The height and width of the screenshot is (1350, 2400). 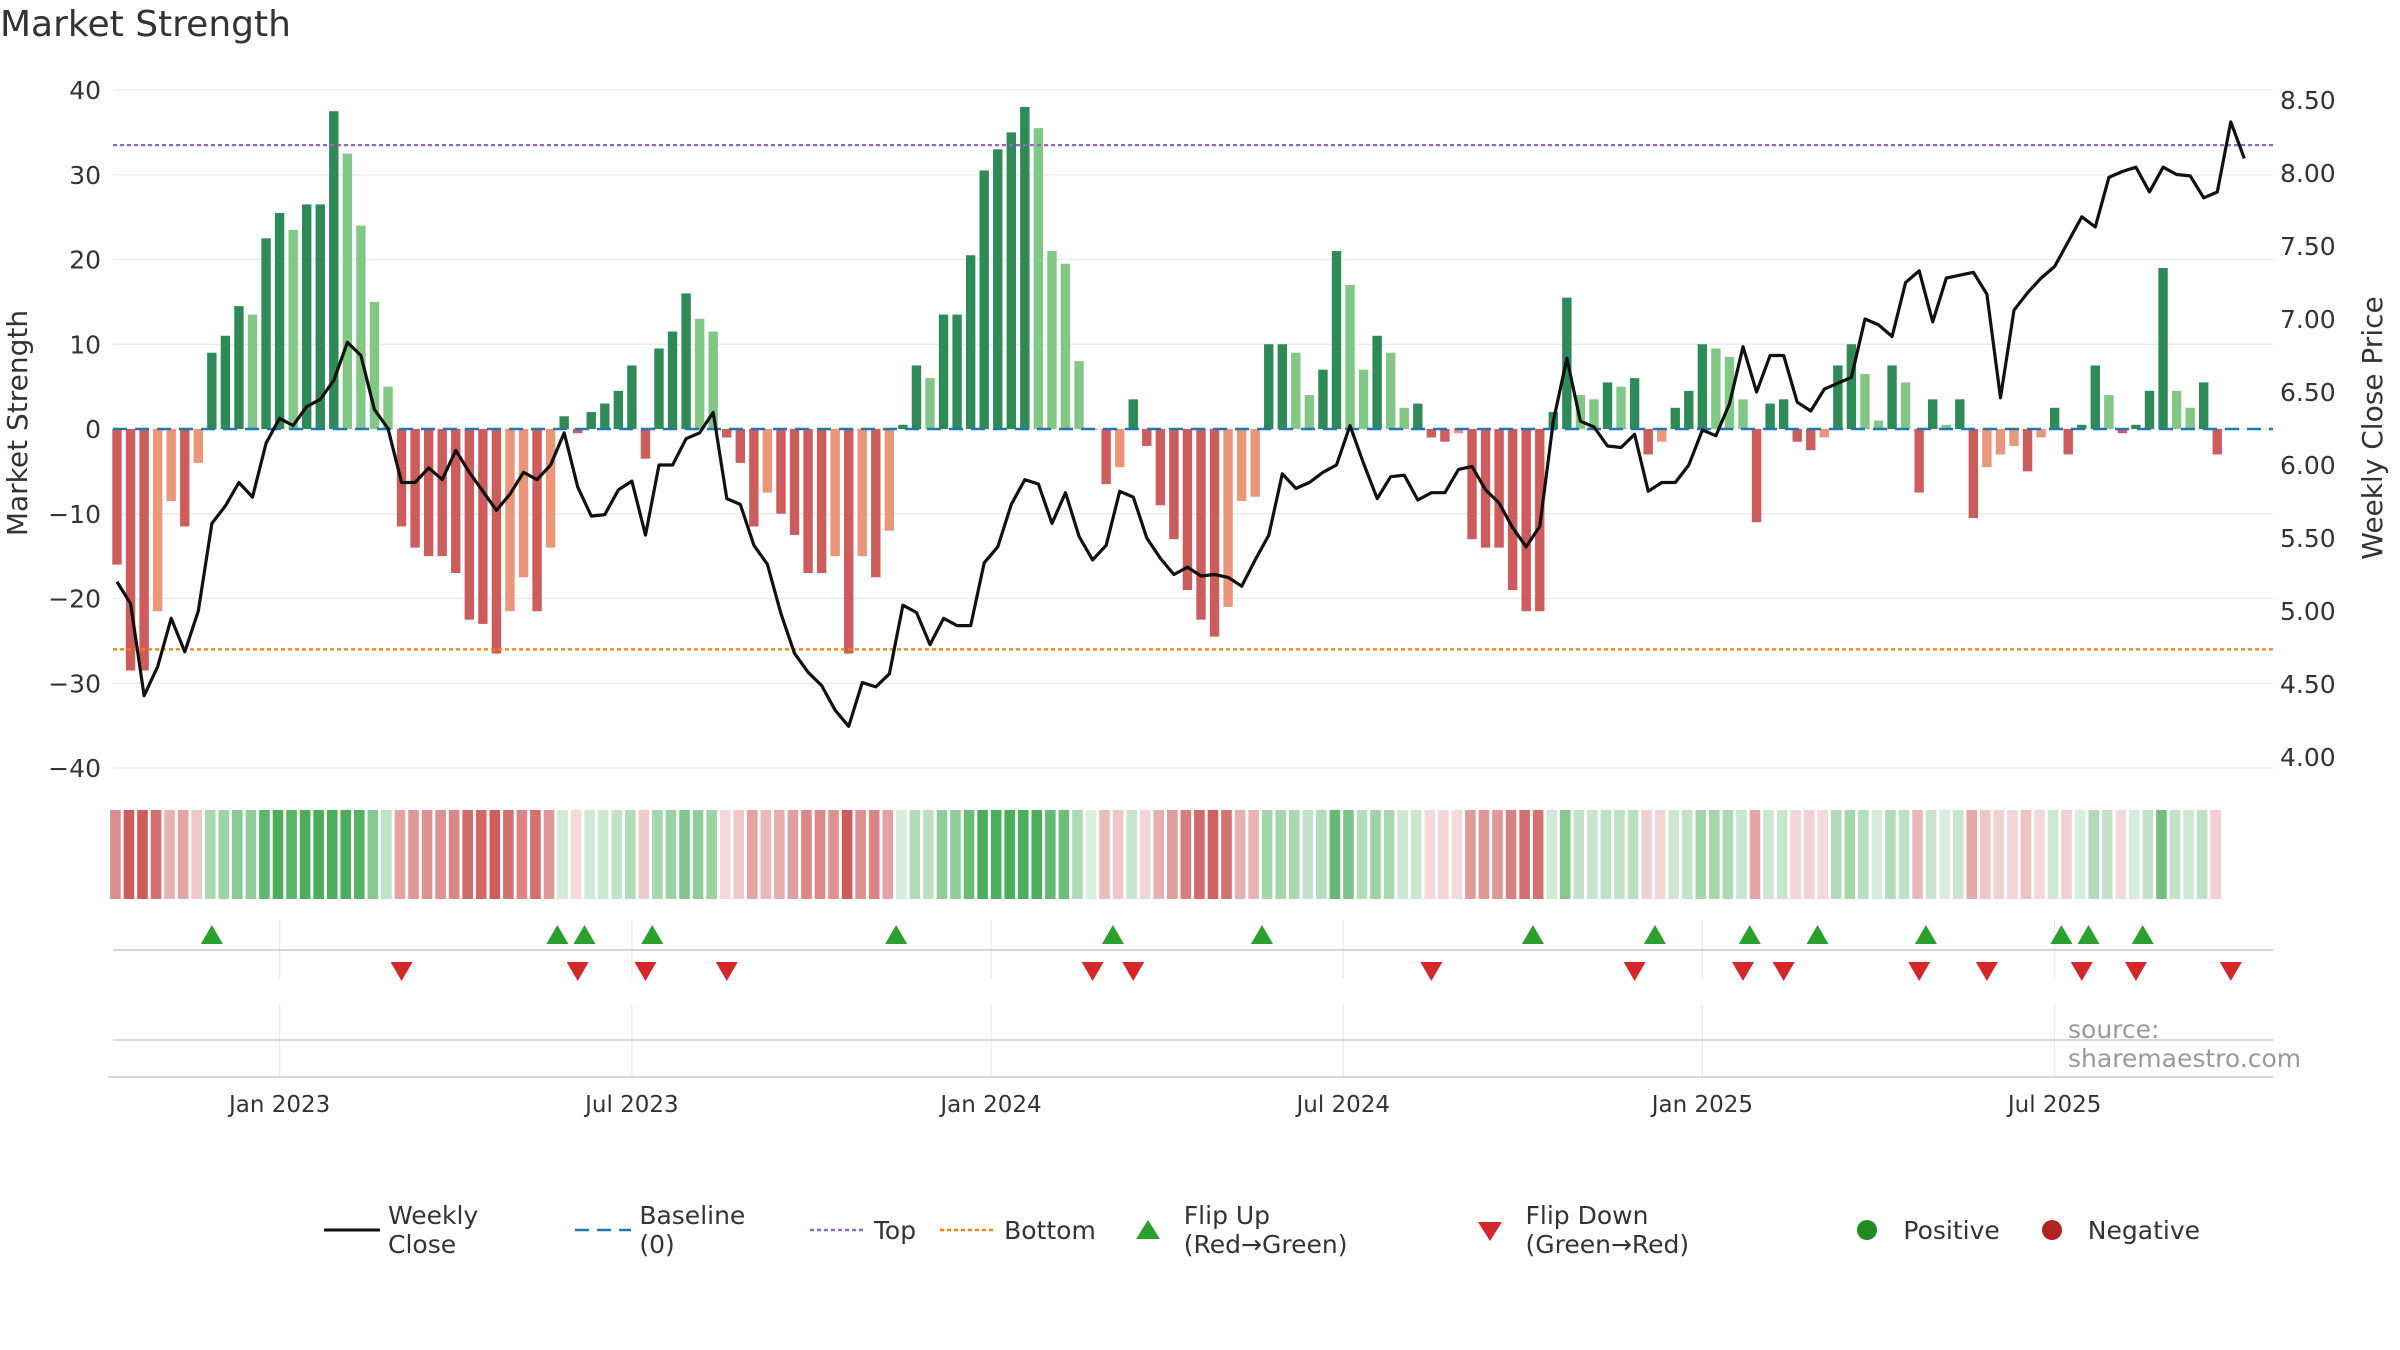 What do you see at coordinates (74, 599) in the screenshot?
I see `y-tick-label: −20` at bounding box center [74, 599].